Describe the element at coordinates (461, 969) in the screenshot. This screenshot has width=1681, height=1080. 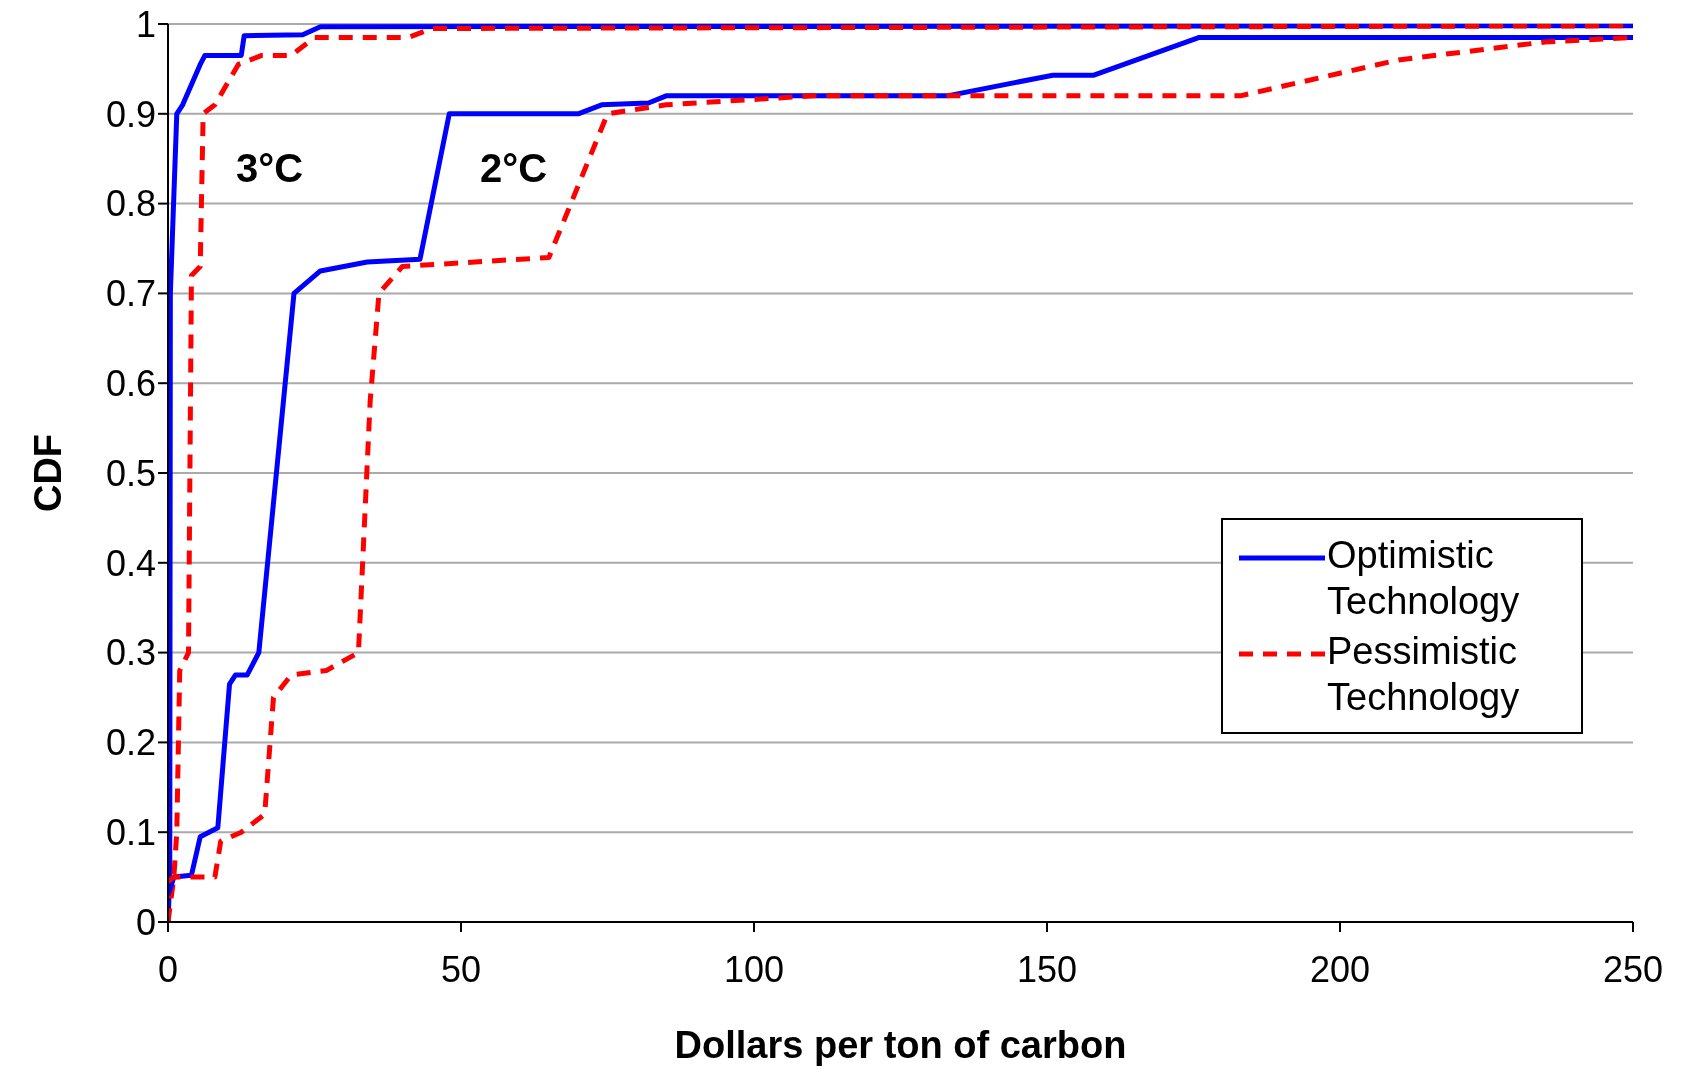
I see `x-tick-label: 50` at that location.